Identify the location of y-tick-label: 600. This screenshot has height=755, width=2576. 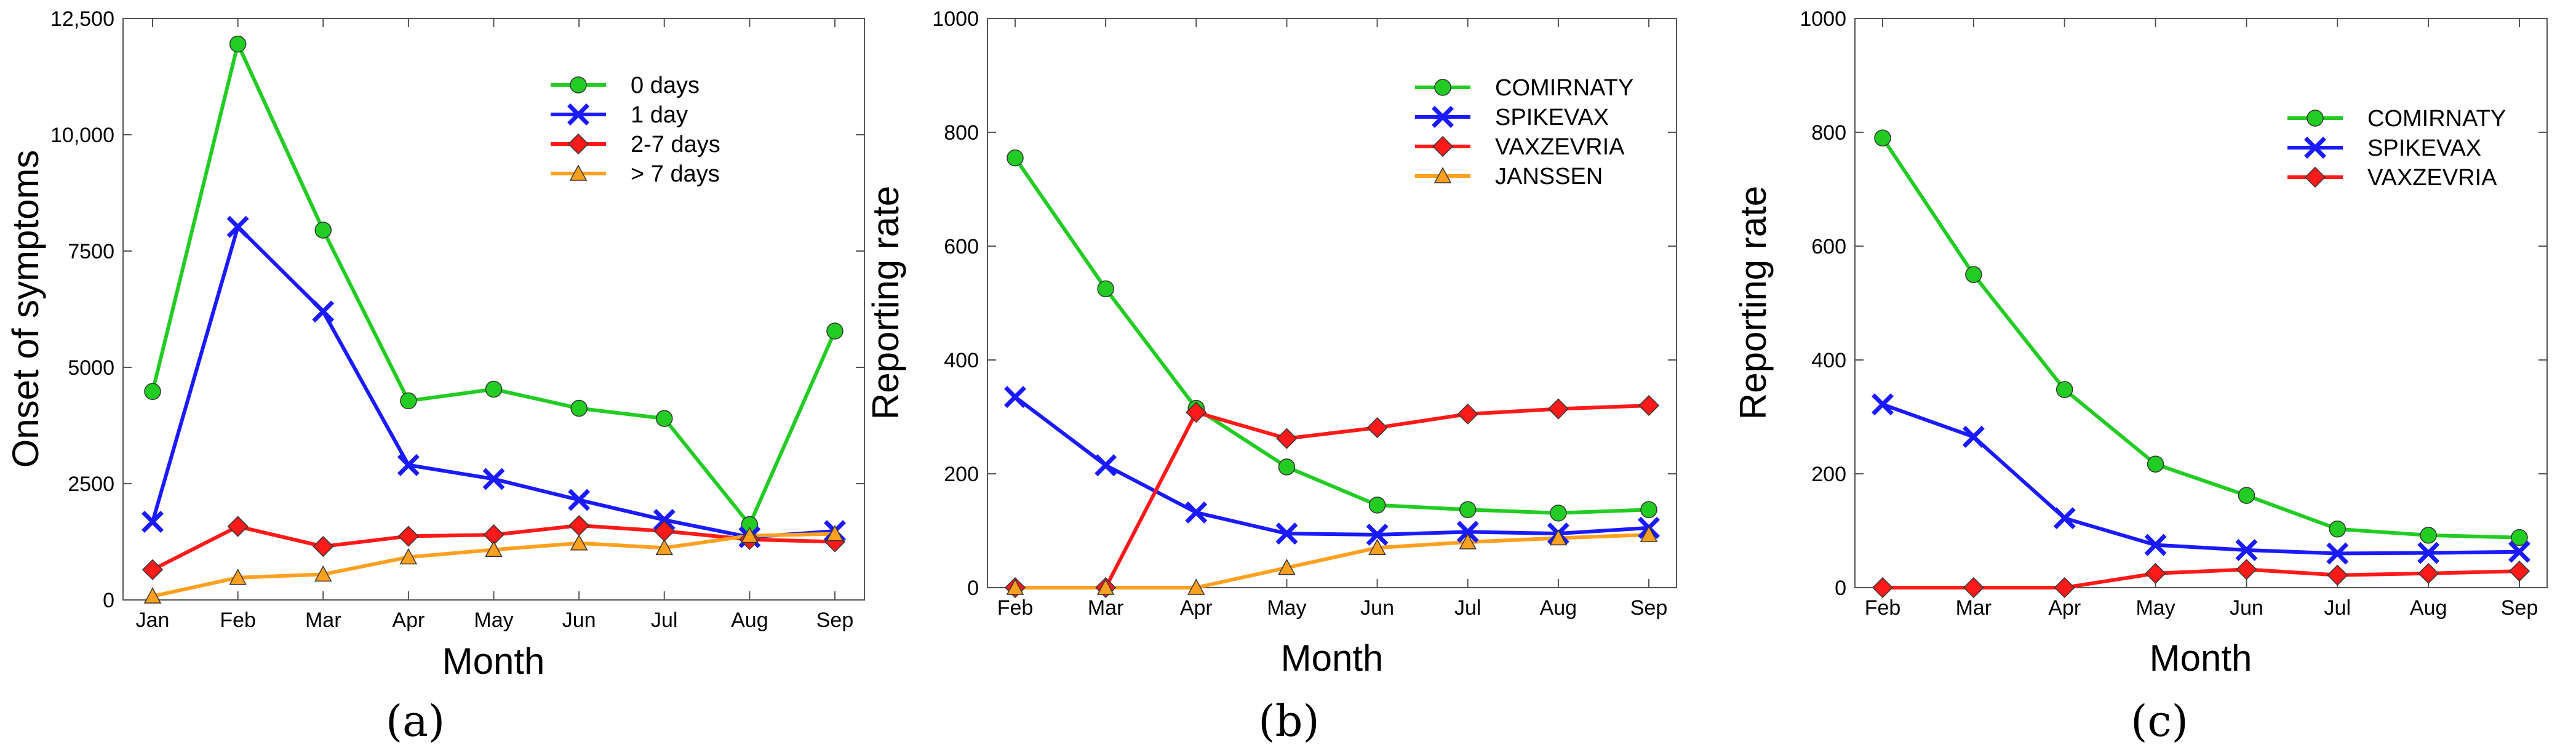
(962, 246).